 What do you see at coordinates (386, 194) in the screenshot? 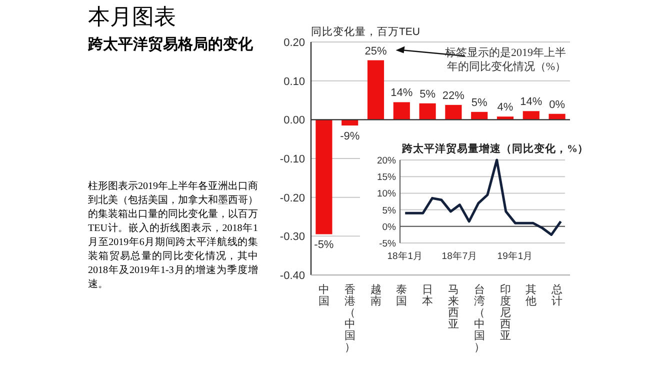
I see `y-tick-label: 10%` at bounding box center [386, 194].